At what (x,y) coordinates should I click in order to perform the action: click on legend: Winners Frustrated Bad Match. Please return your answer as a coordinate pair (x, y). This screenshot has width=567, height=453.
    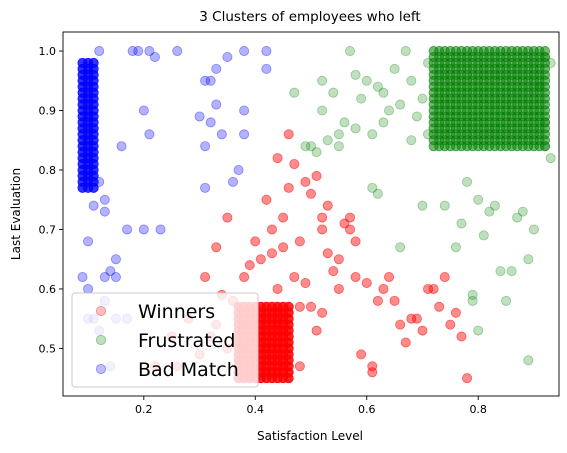
    Looking at the image, I should click on (165, 340).